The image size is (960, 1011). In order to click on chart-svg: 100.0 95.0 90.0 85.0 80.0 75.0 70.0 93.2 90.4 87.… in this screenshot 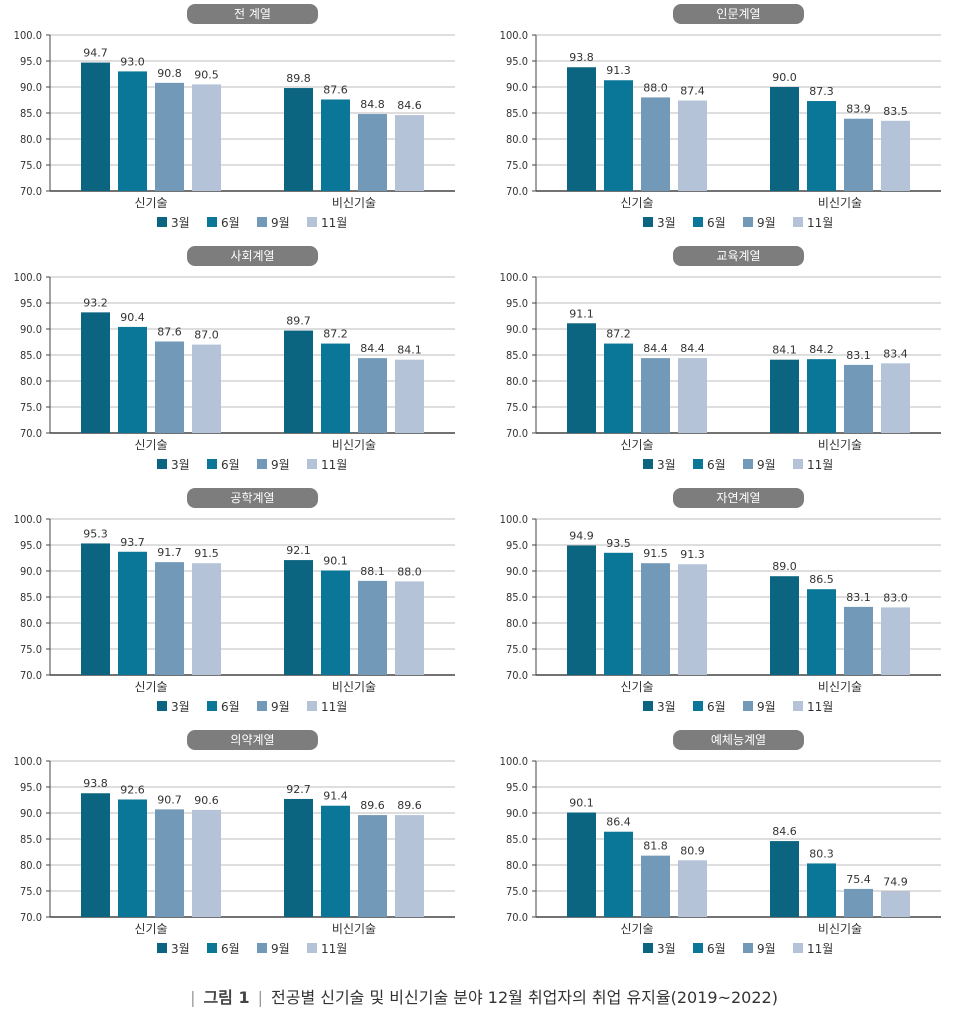, I will do `click(234, 371)`.